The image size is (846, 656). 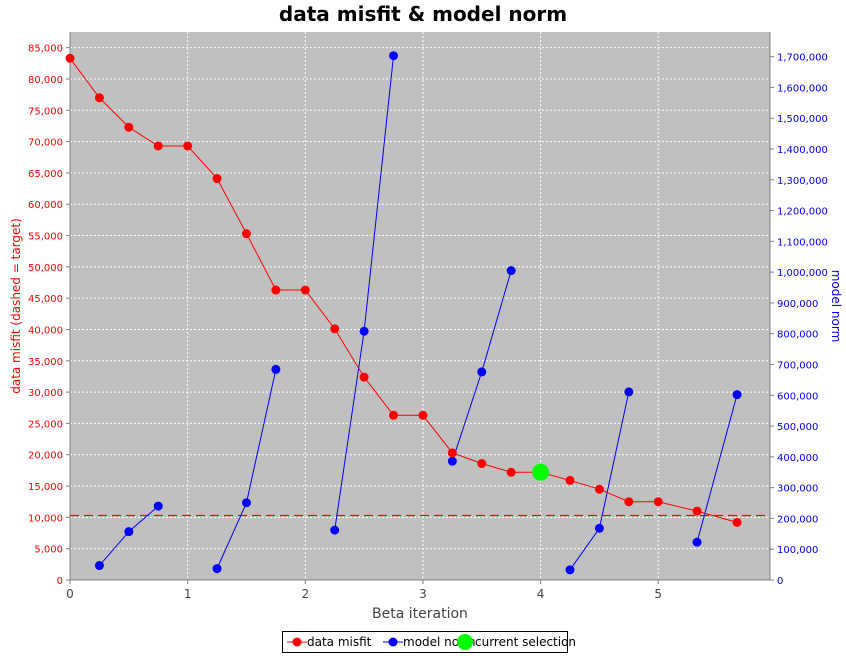 What do you see at coordinates (45, 487) in the screenshot?
I see `left-tick-label: 15,000` at bounding box center [45, 487].